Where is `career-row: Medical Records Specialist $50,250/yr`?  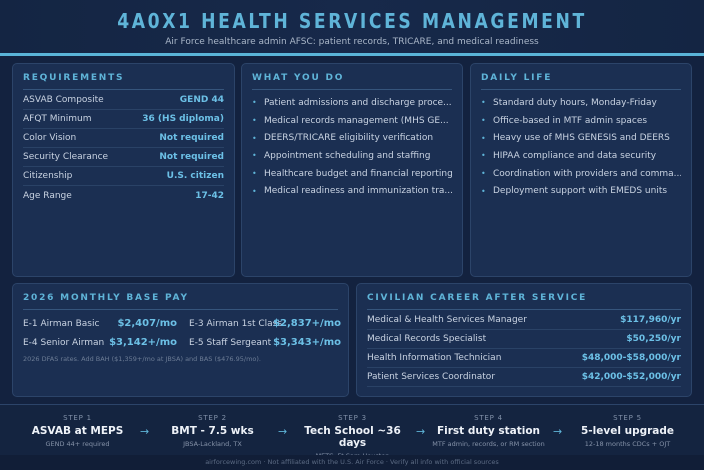 career-row: Medical Records Specialist $50,250/yr is located at coordinates (524, 339).